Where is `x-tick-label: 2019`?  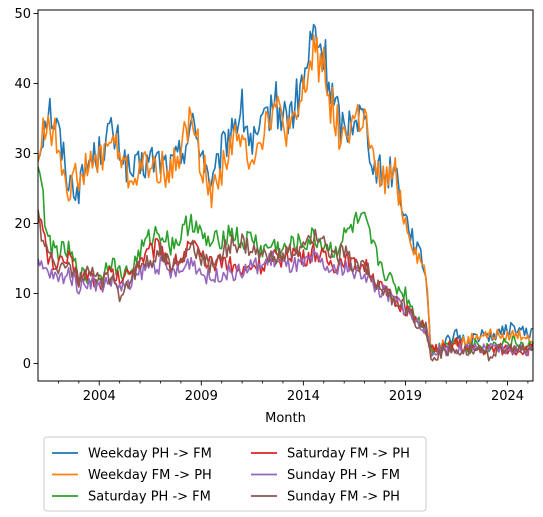 x-tick-label: 2019 is located at coordinates (405, 396).